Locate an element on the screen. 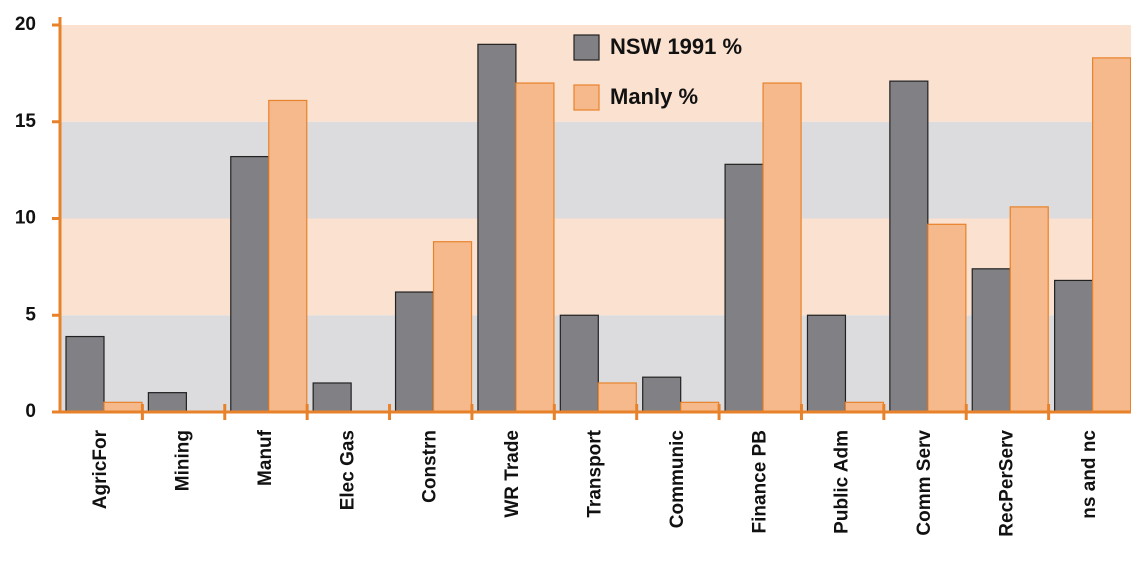  x-tick-label: Constrn is located at coordinates (430, 466).